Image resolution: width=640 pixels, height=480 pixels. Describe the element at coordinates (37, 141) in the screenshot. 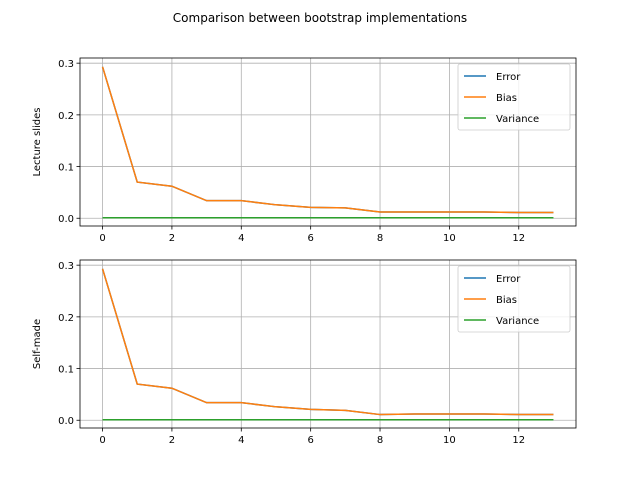

I see `y-axis-label: Lecture slides` at that location.